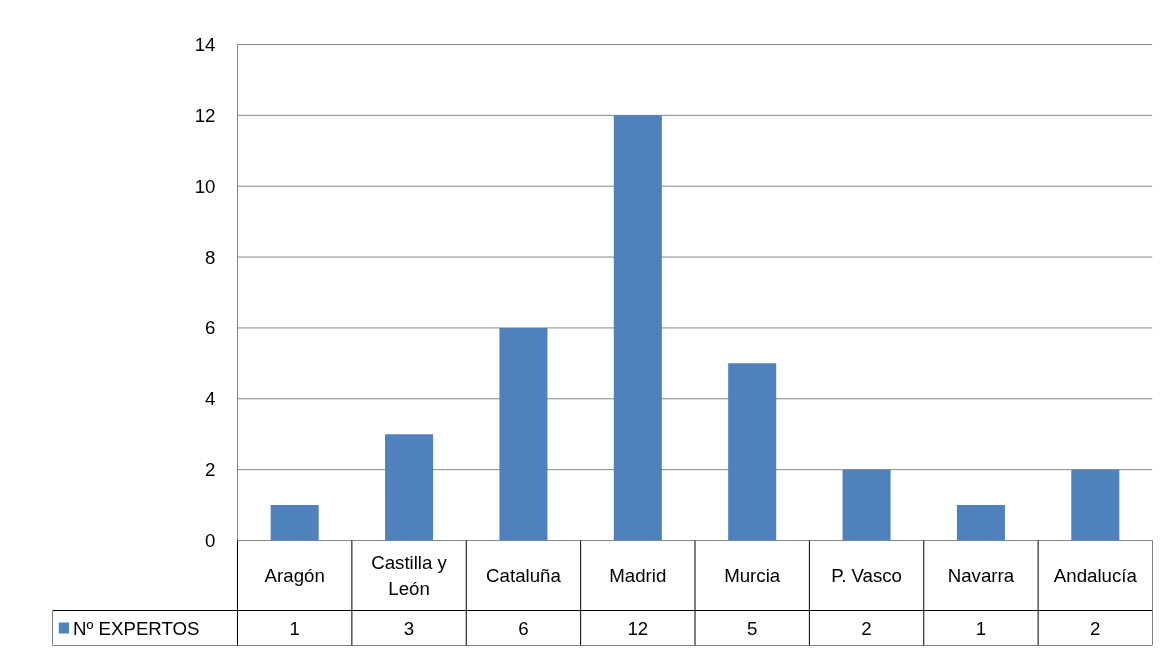 Image resolution: width=1167 pixels, height=660 pixels. What do you see at coordinates (210, 257) in the screenshot?
I see `y-tick-label: 8` at bounding box center [210, 257].